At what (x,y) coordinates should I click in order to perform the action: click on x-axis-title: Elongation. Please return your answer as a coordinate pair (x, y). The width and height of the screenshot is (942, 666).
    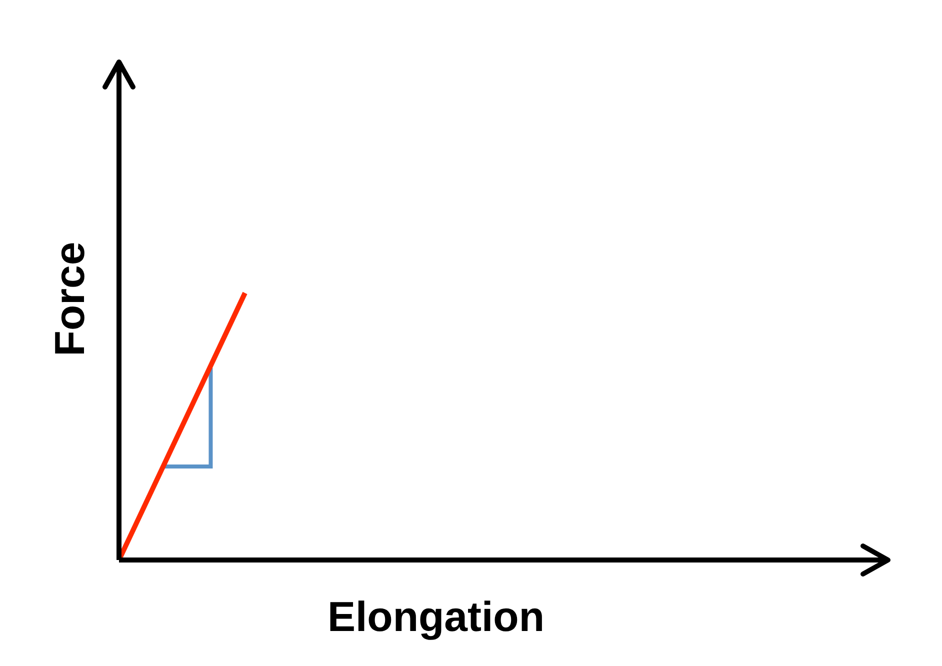
    Looking at the image, I should click on (436, 616).